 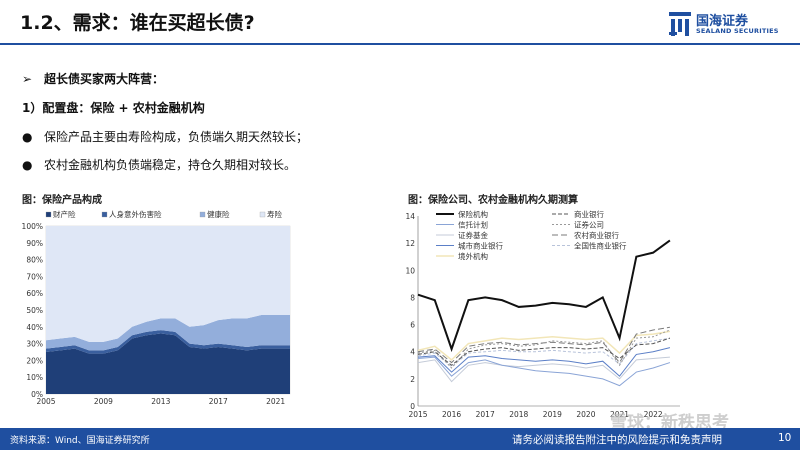 What do you see at coordinates (737, 31) in the screenshot?
I see `logo-en-text: SEALAND SECURITIES` at bounding box center [737, 31].